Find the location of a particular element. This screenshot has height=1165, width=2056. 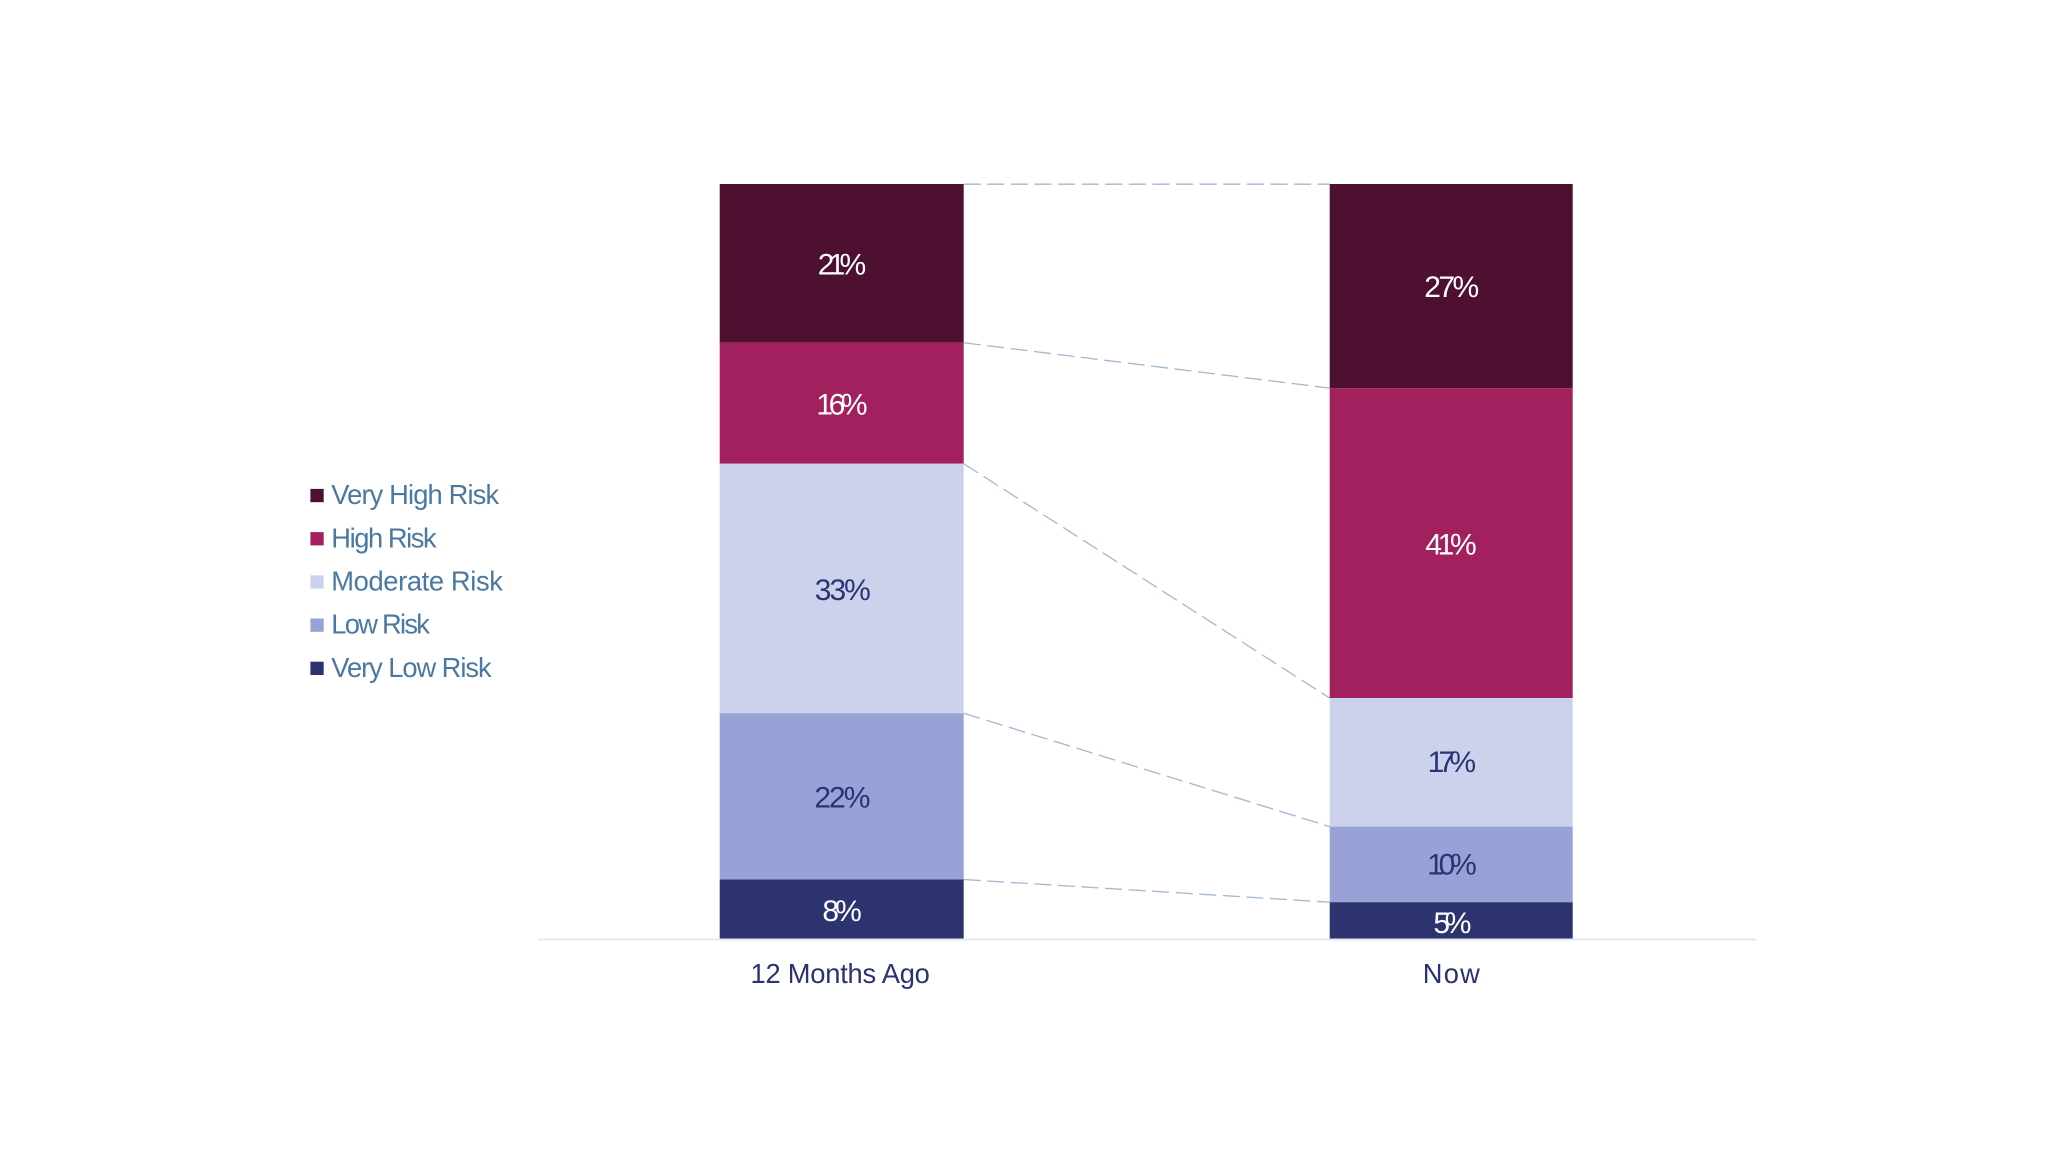

svg-text: 5% is located at coordinates (1452, 923).